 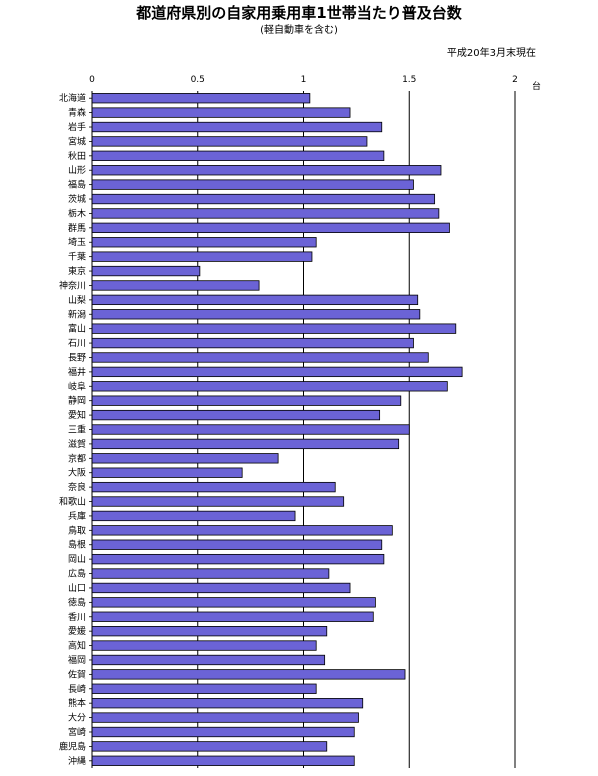 I want to click on category-label: 埼玉, so click(x=77, y=242).